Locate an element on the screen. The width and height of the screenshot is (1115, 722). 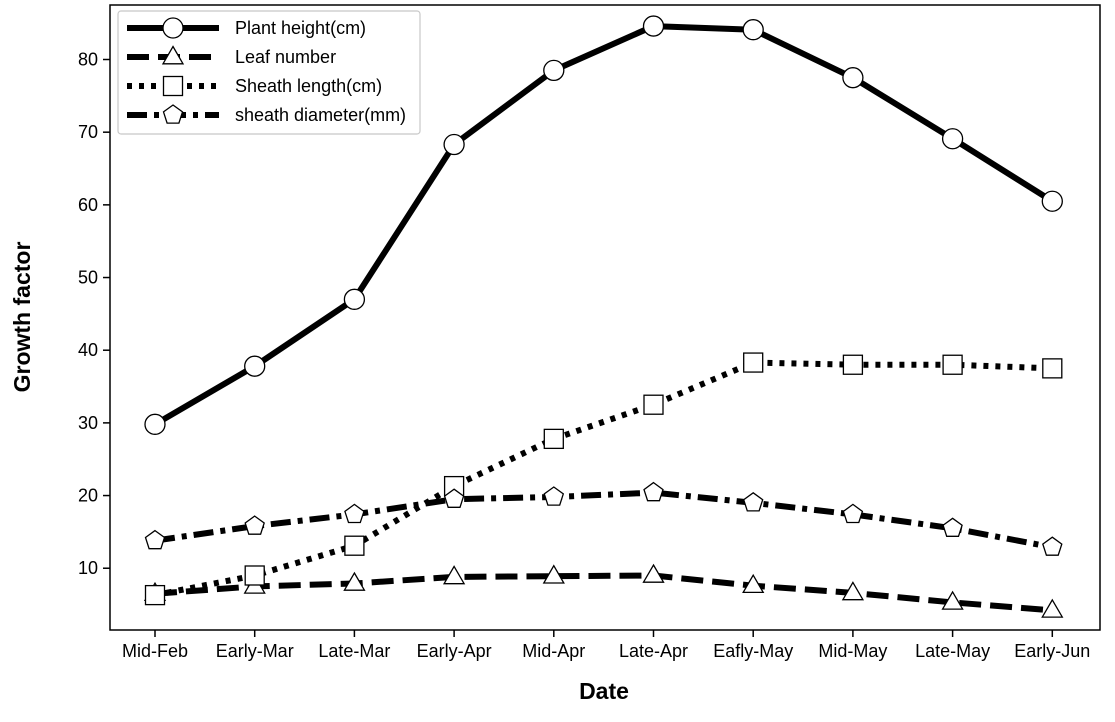
y-axis-title: Growth factor is located at coordinates (22, 317).